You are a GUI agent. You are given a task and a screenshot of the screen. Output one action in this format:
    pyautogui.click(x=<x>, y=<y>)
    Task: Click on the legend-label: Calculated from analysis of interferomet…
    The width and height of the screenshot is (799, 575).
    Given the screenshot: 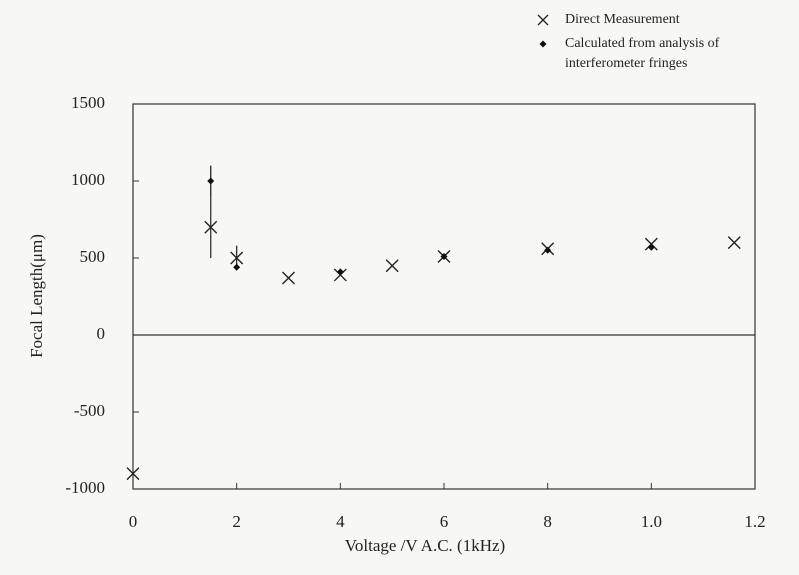 What is the action you would take?
    pyautogui.click(x=642, y=53)
    